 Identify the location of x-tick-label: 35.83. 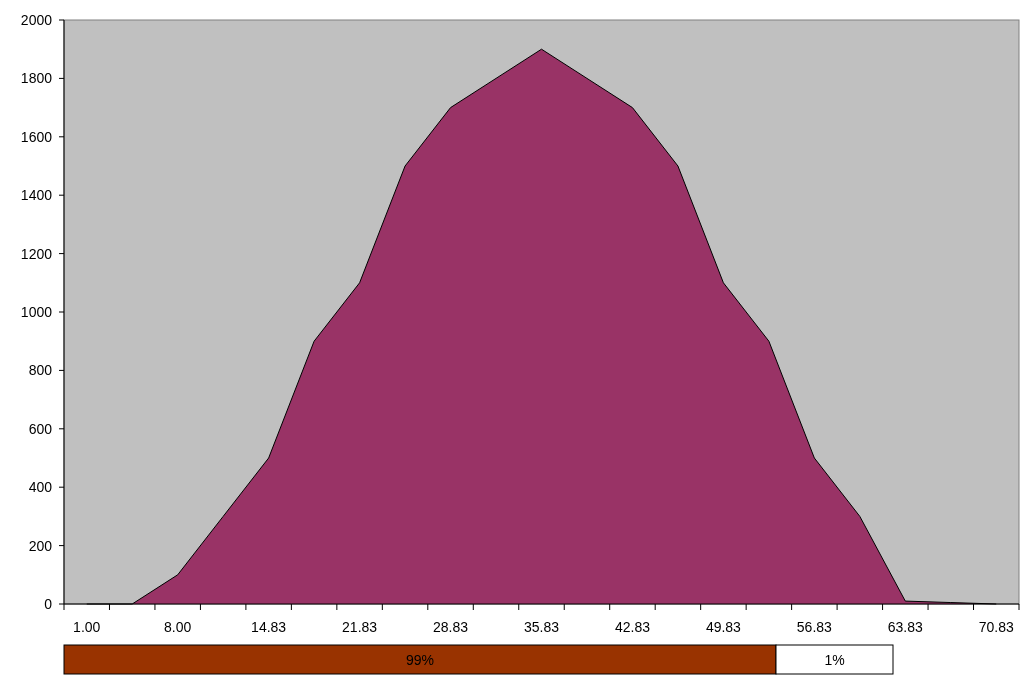
(541, 627).